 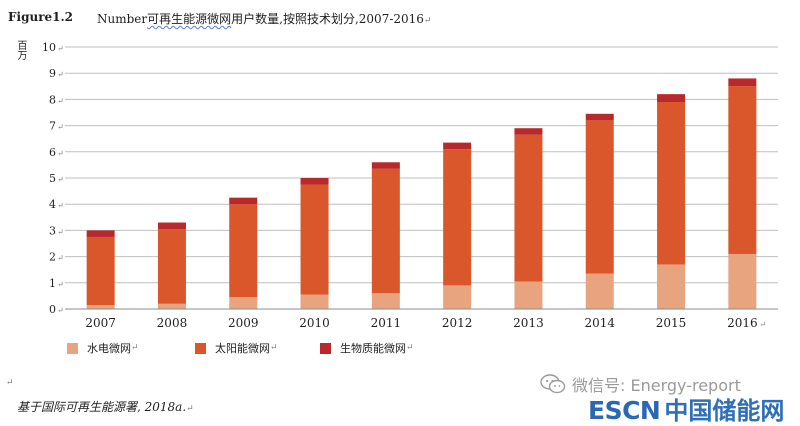 What do you see at coordinates (100, 307) in the screenshot?
I see `bar-segment-hydro-2007` at bounding box center [100, 307].